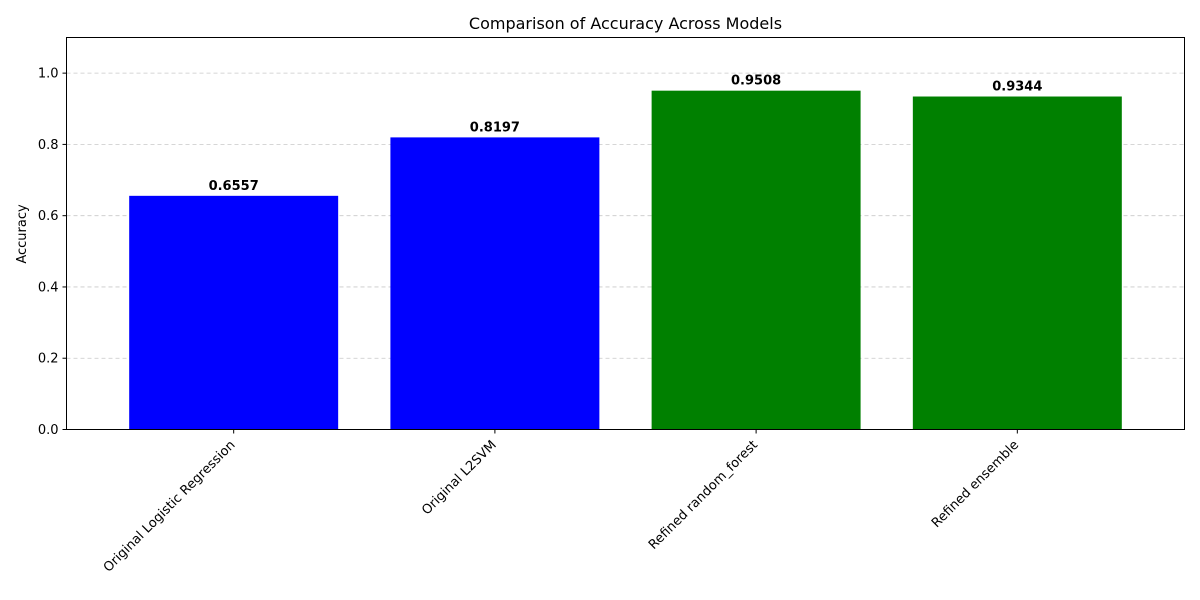  I want to click on bar-value-label: 0.9344, so click(1017, 87).